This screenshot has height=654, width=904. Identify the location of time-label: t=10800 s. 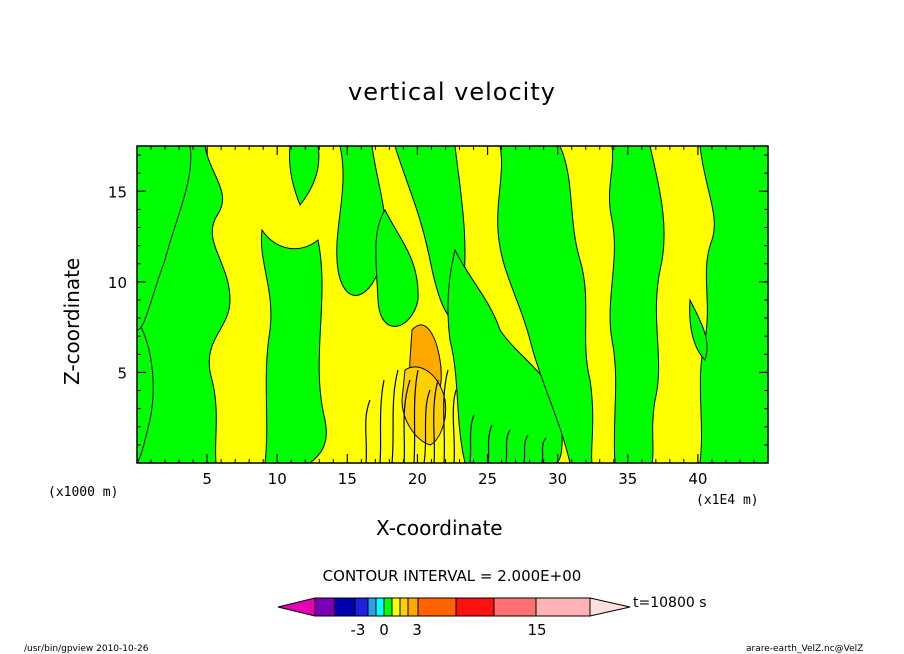
(670, 603).